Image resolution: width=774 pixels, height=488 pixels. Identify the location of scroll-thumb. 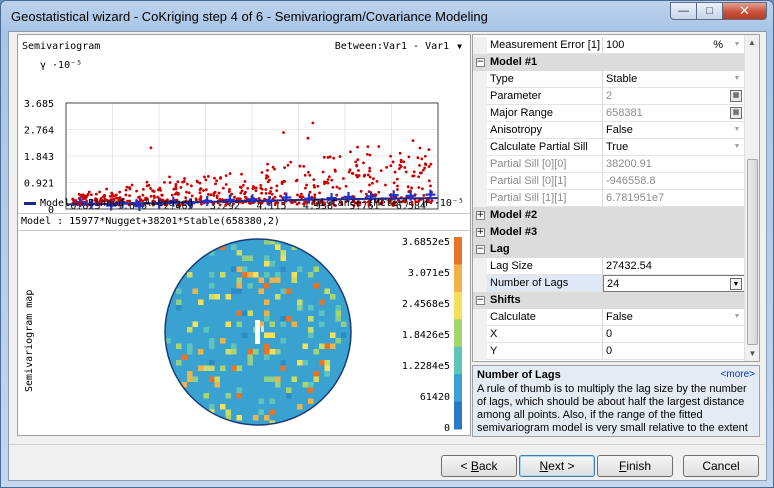
(752, 252).